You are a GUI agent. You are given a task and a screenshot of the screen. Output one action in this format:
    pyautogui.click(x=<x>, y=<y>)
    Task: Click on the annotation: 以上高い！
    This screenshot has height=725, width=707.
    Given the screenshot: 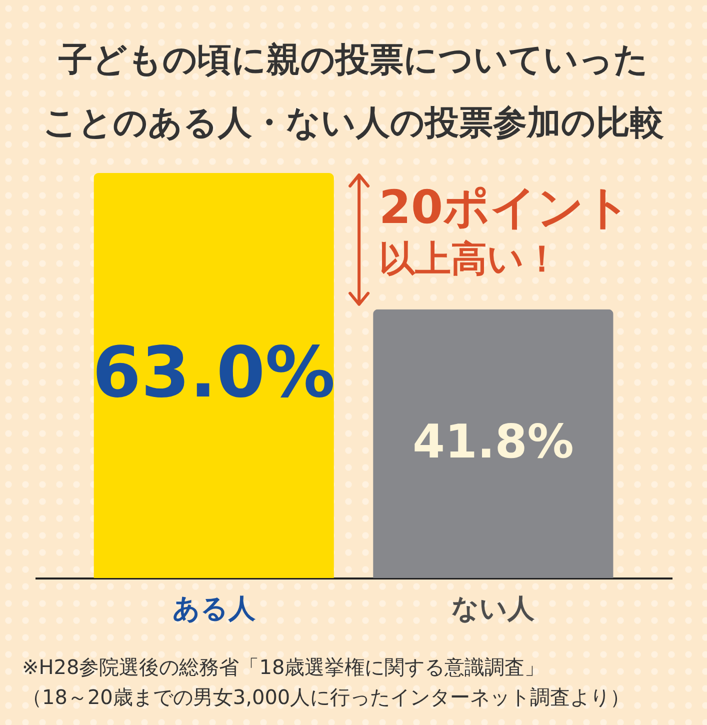 What is the action you would take?
    pyautogui.click(x=469, y=259)
    